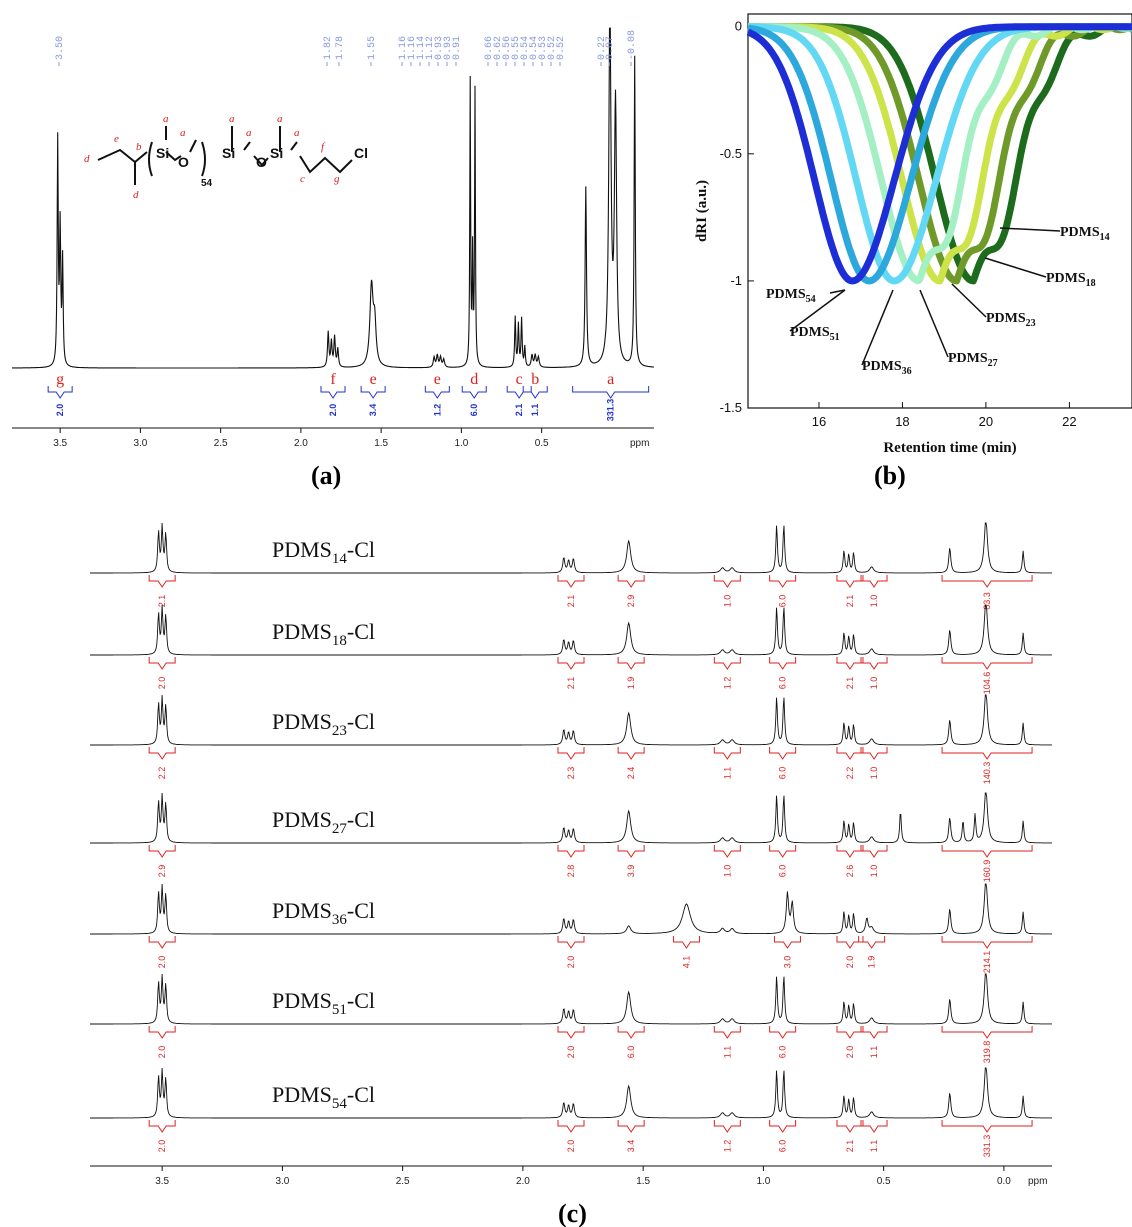 This screenshot has height=1227, width=1132. What do you see at coordinates (457, 48) in the screenshot?
I see `panel-a-peak-shift-label: 0.91` at bounding box center [457, 48].